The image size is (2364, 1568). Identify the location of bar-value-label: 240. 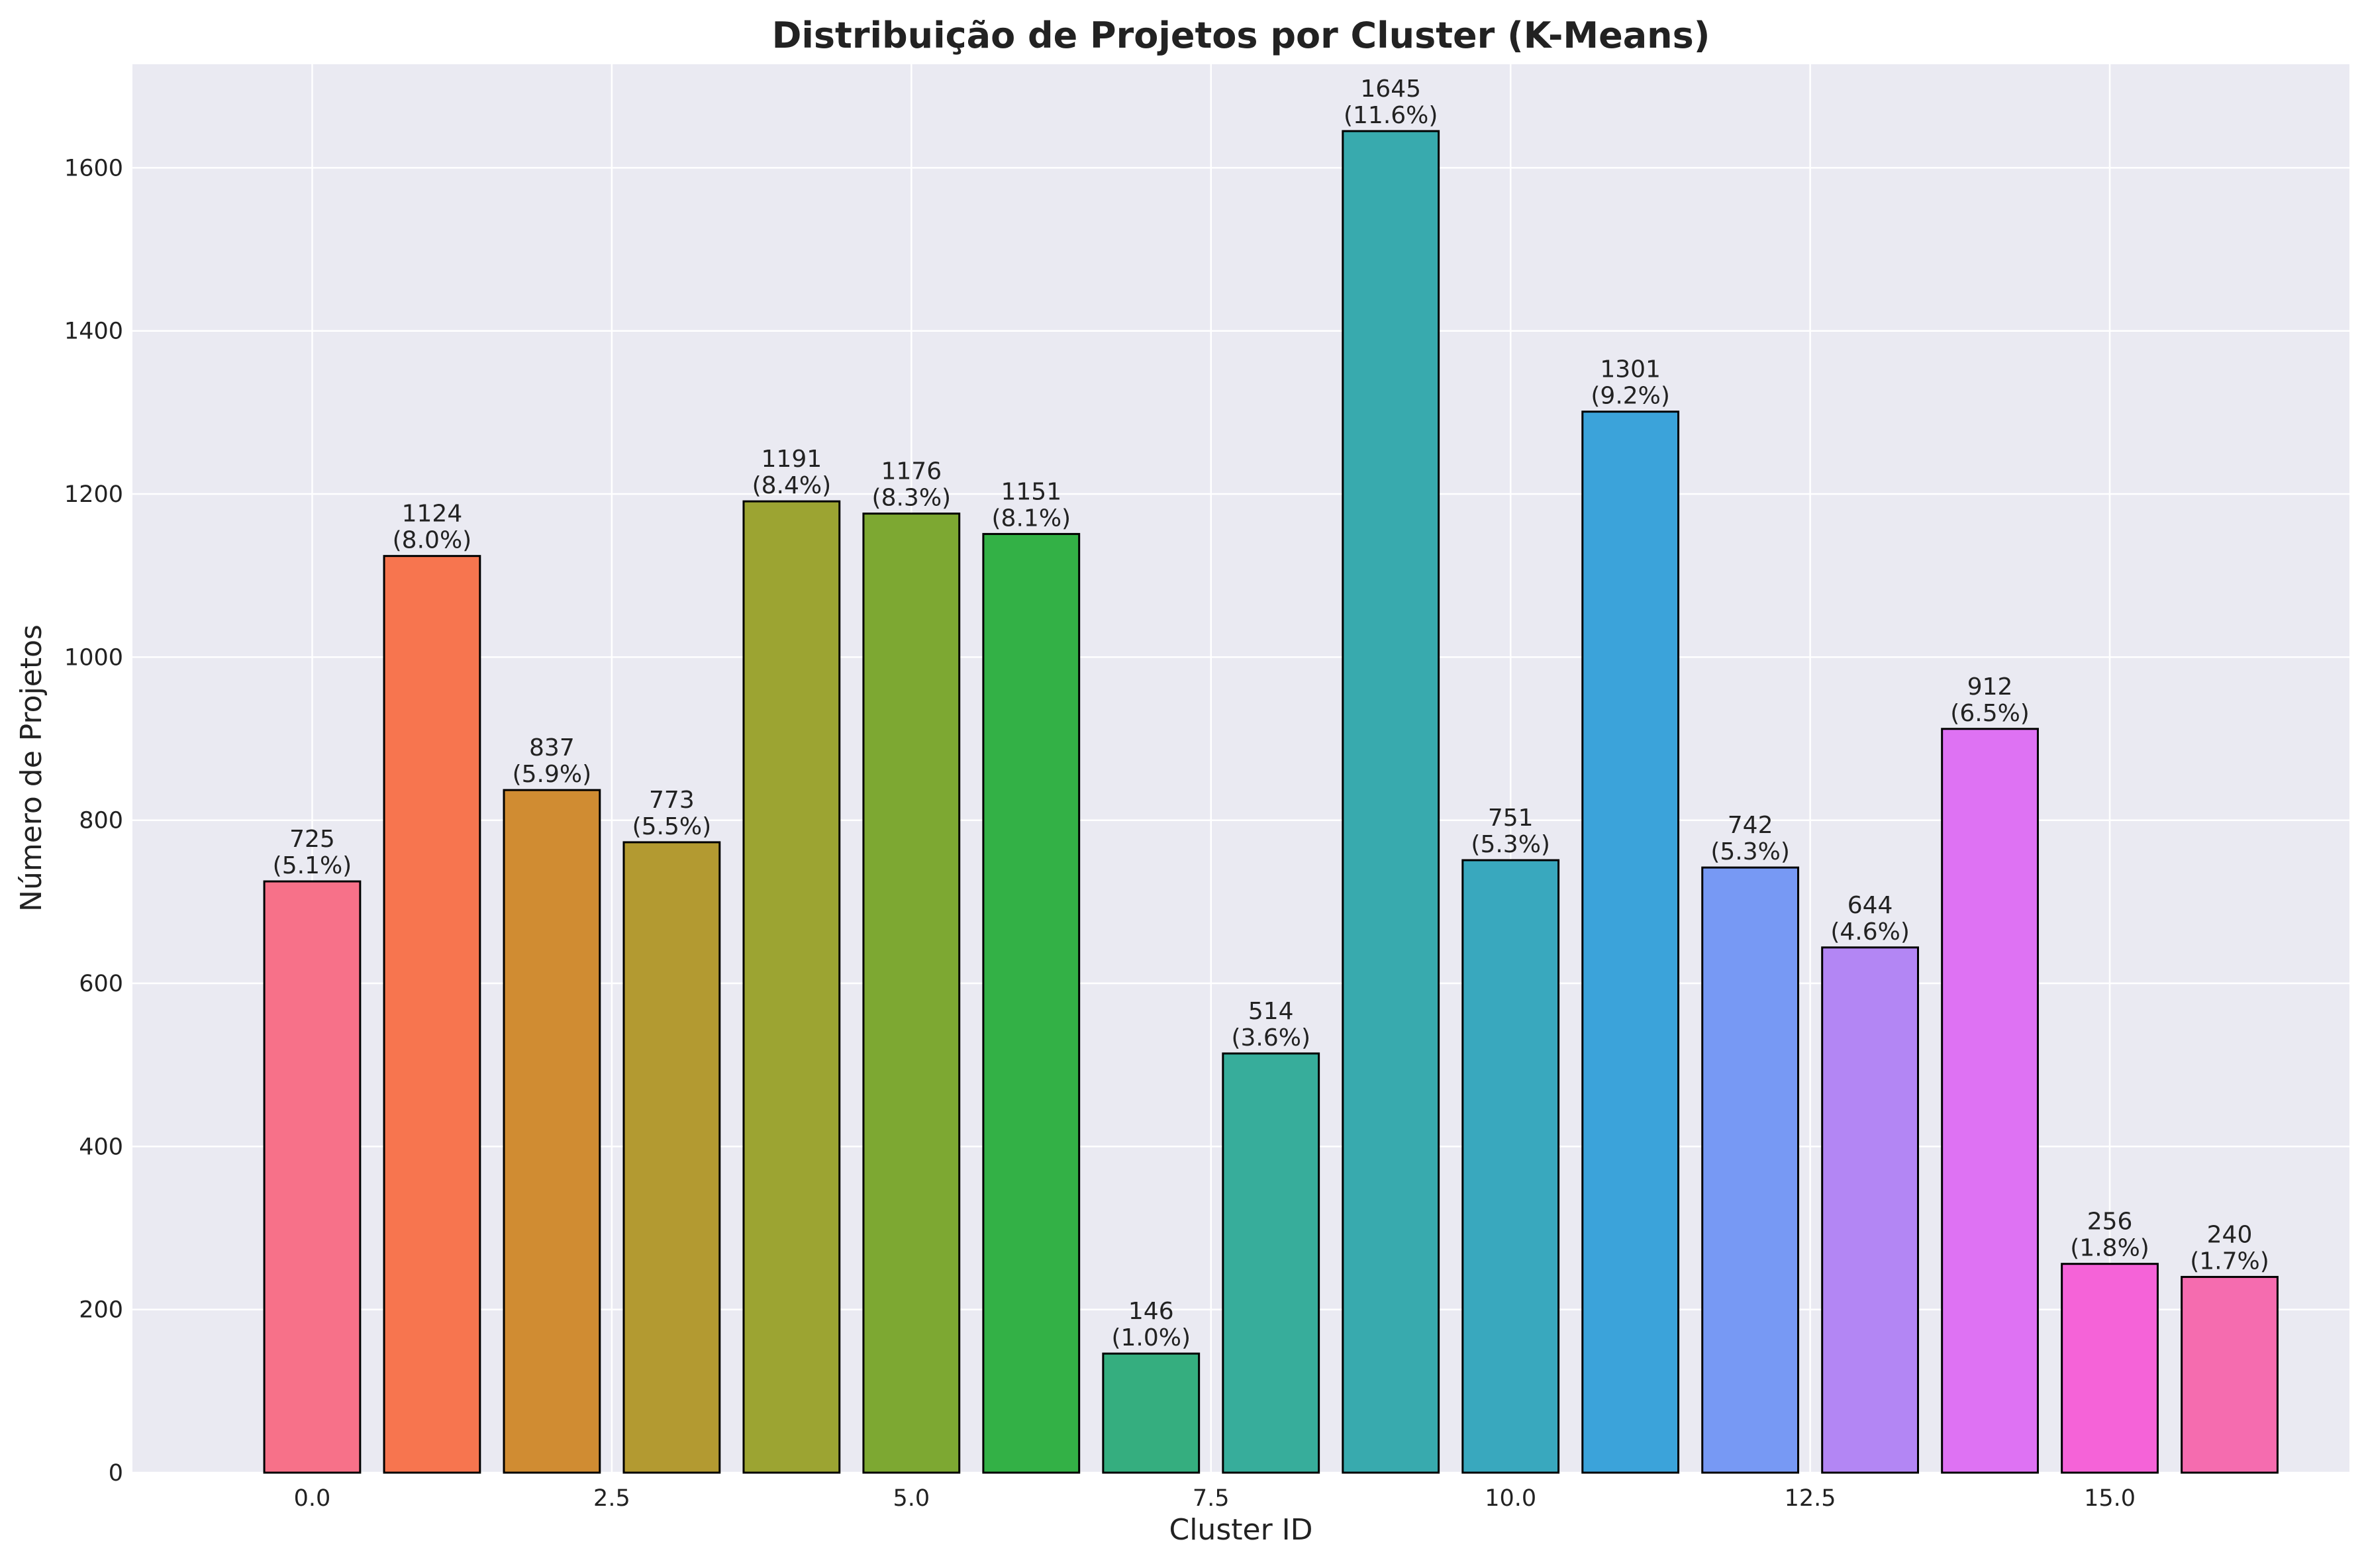
(2230, 1234).